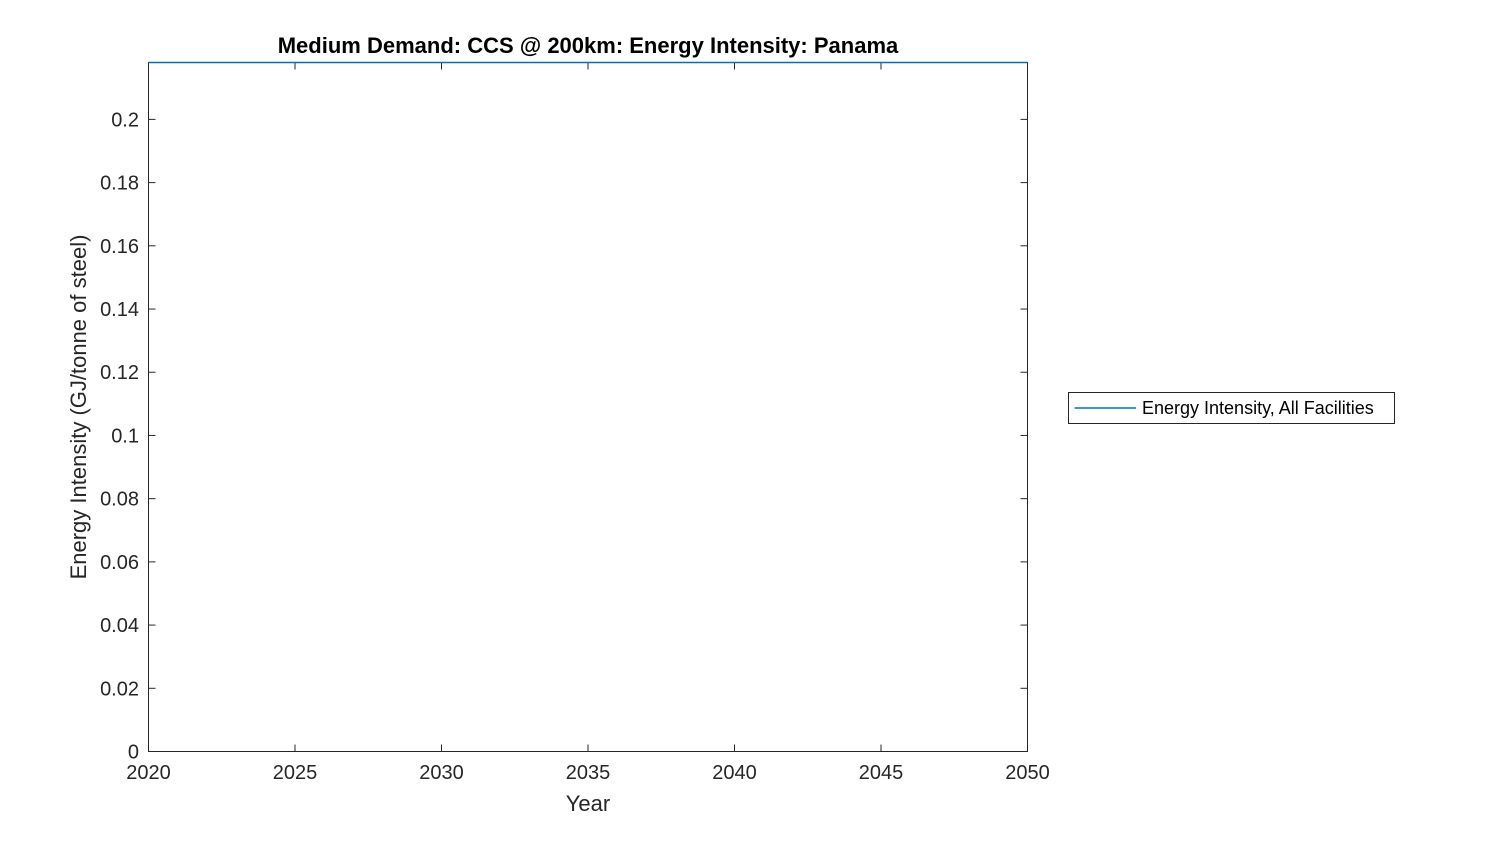 This screenshot has height=844, width=1500. Describe the element at coordinates (1027, 773) in the screenshot. I see `x-tick-label: 2050` at that location.